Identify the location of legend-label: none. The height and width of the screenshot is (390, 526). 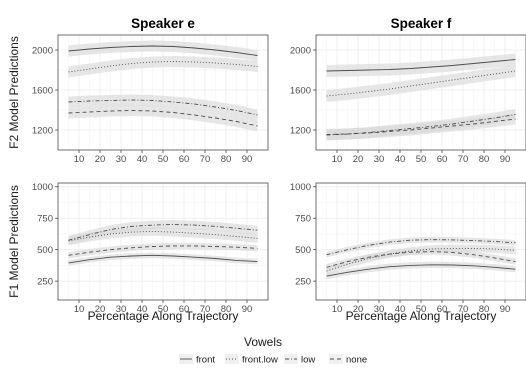
(356, 359).